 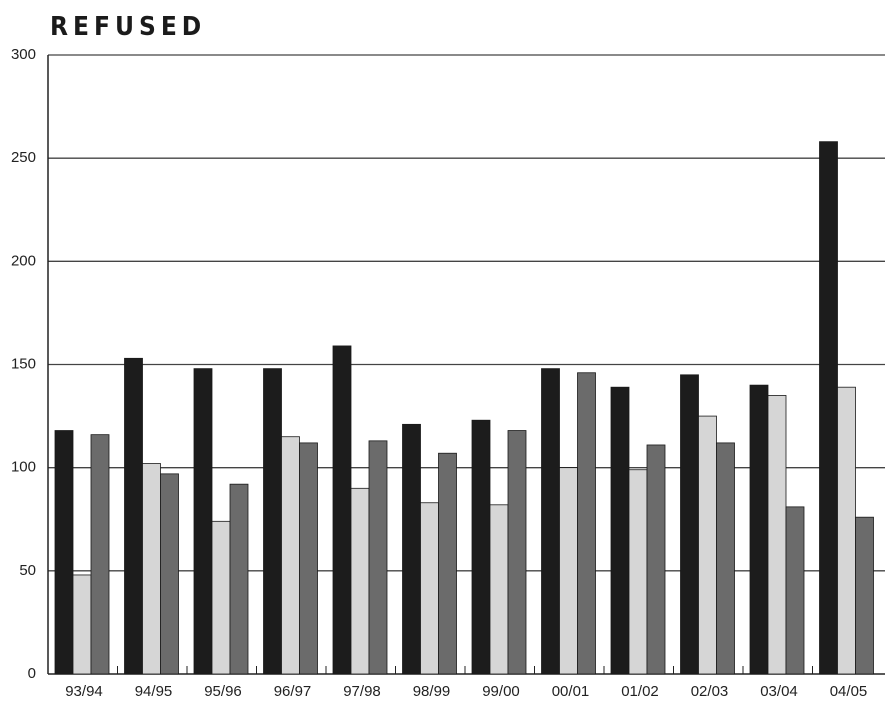 What do you see at coordinates (23, 54) in the screenshot?
I see `y-tick-label: 300` at bounding box center [23, 54].